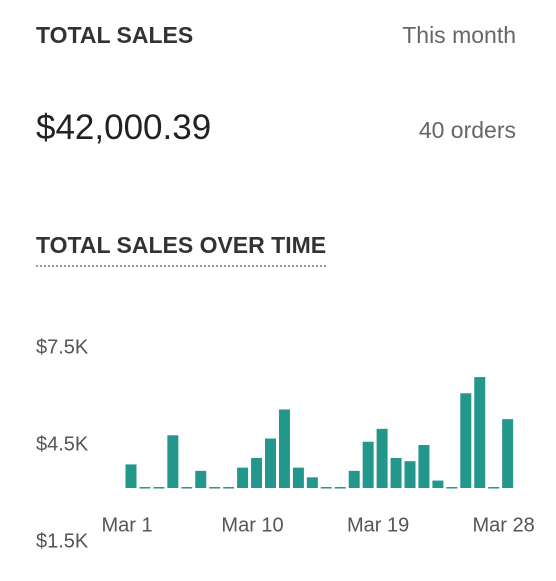 This screenshot has height=581, width=556. Describe the element at coordinates (62, 541) in the screenshot. I see `y-tick-label: $1.5K` at that location.